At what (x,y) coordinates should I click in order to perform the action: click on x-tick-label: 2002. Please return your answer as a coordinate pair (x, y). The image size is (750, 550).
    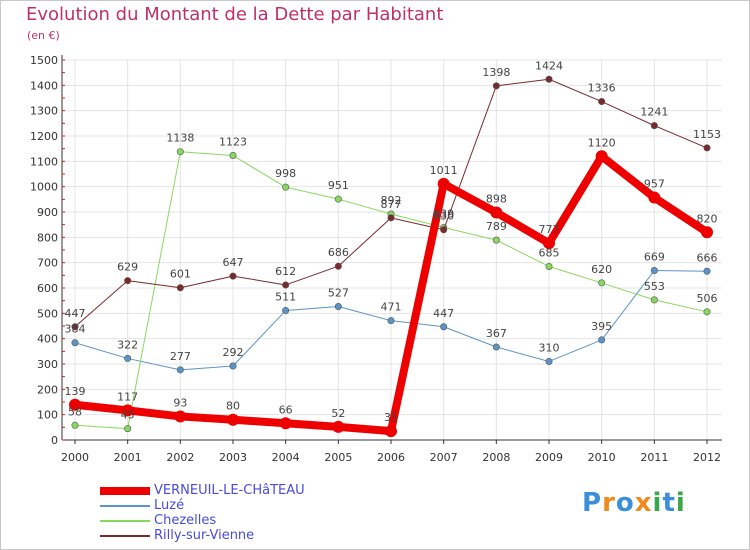
    Looking at the image, I should click on (180, 457).